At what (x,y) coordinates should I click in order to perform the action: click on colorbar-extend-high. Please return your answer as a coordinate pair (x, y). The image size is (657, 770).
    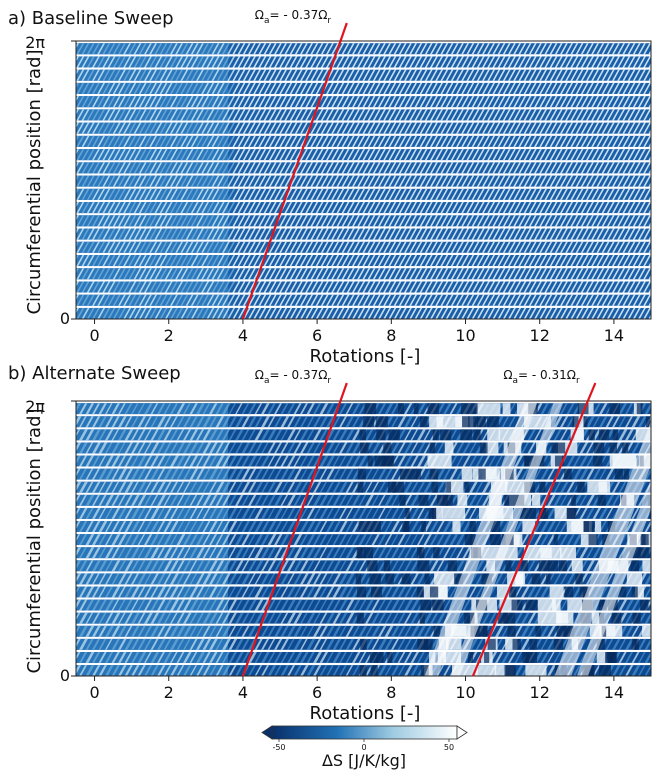
    Looking at the image, I should click on (462, 732).